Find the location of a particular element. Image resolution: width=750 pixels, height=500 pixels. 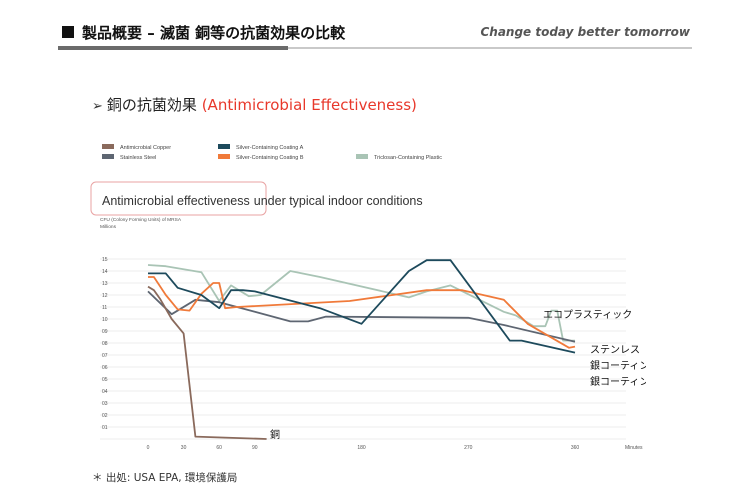

legend-label: Silver-Containing Coating A is located at coordinates (270, 148).